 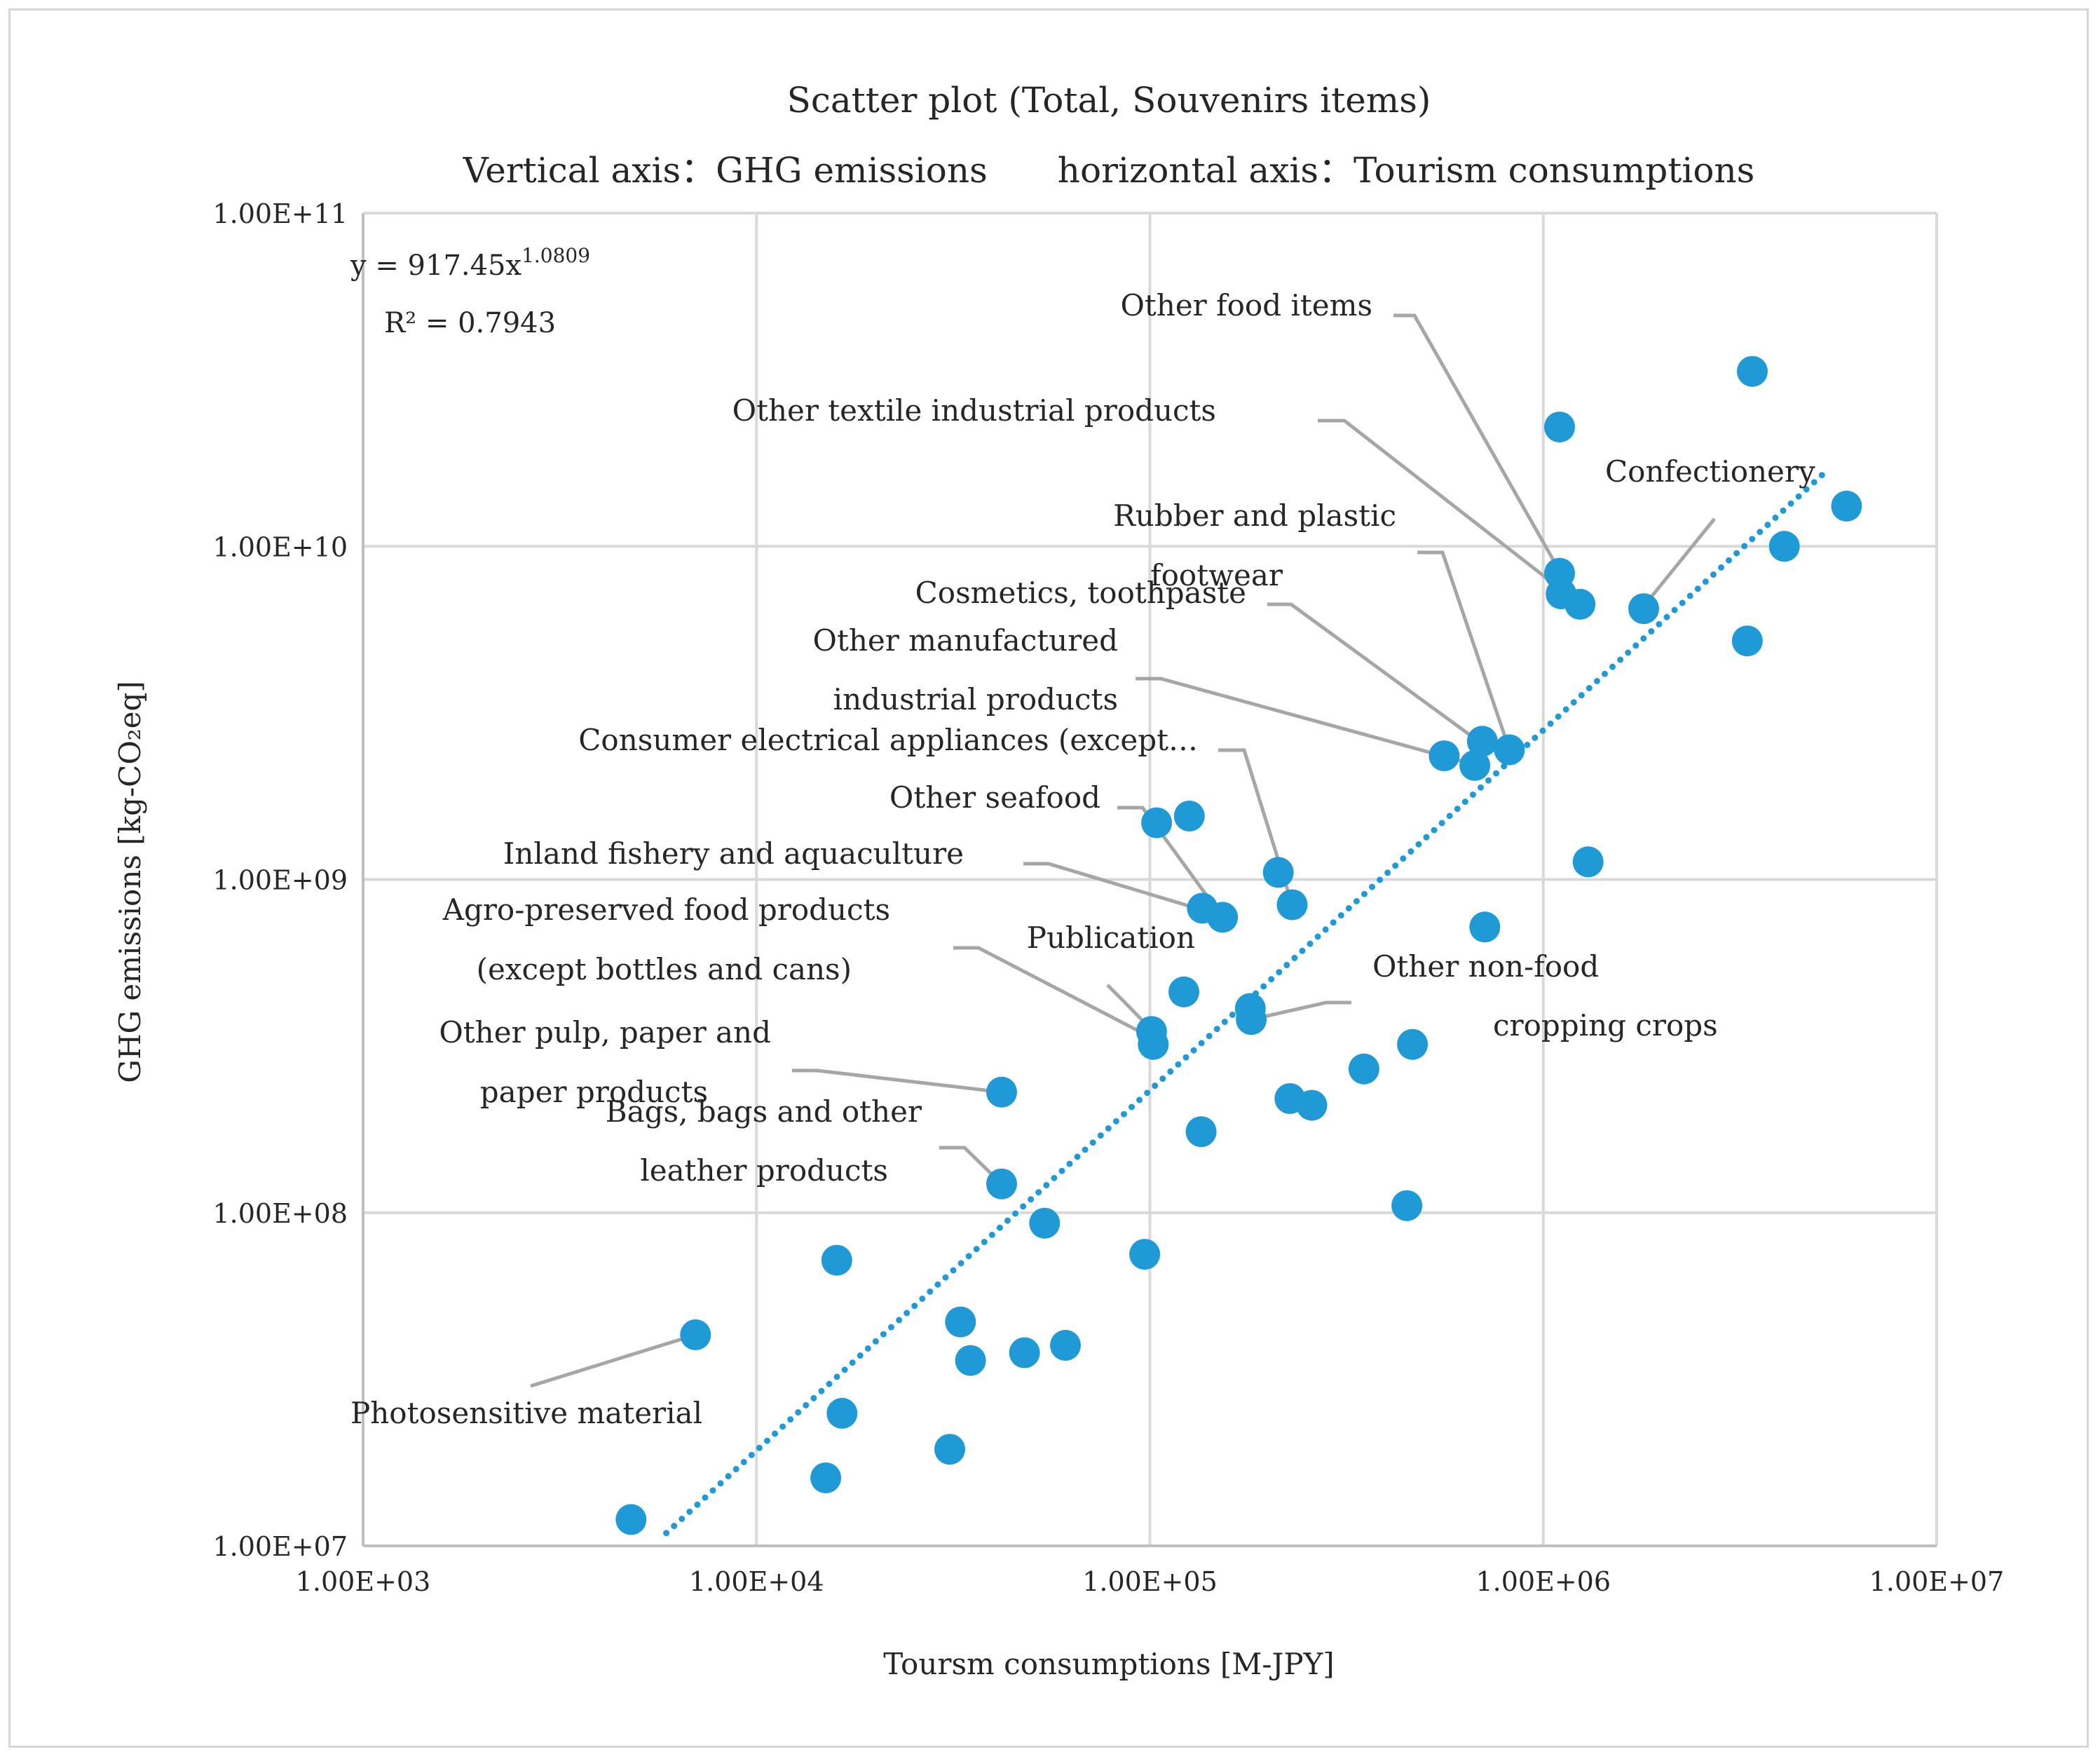 What do you see at coordinates (470, 323) in the screenshot?
I see `trendline-r-squared: R² = 0.7943` at bounding box center [470, 323].